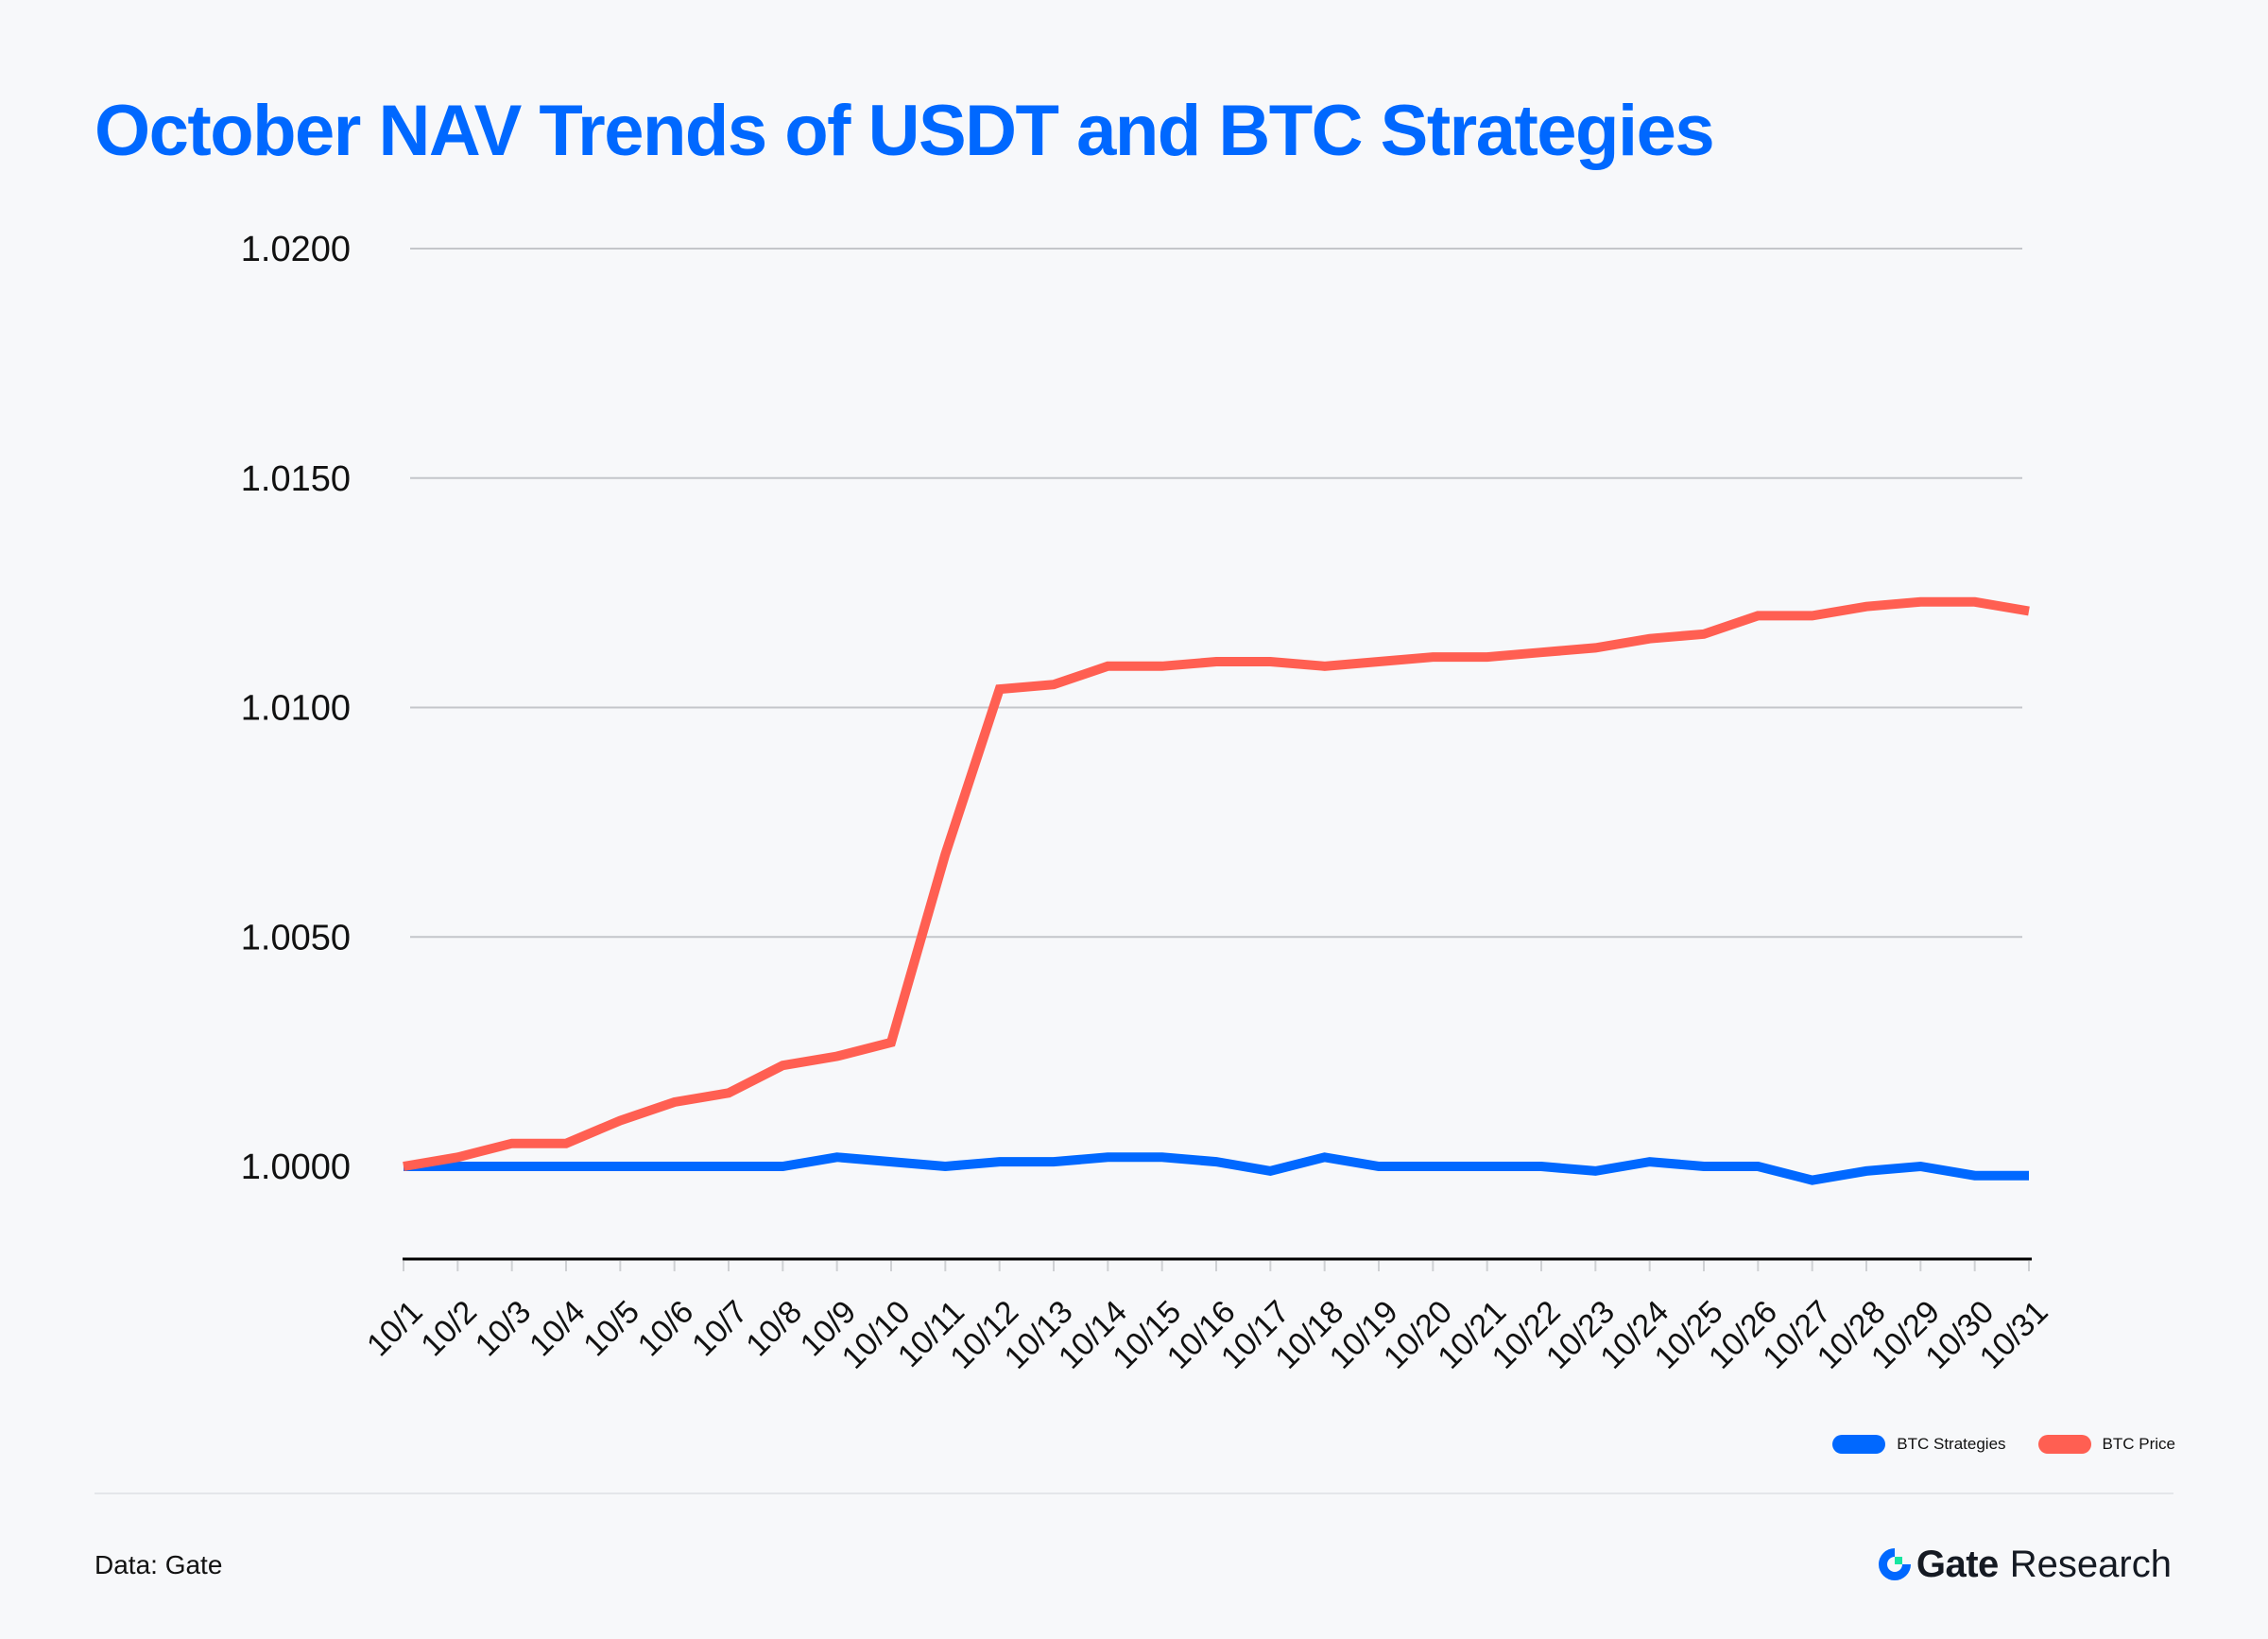 This screenshot has width=2268, height=1639. I want to click on footer-divider, so click(1134, 1493).